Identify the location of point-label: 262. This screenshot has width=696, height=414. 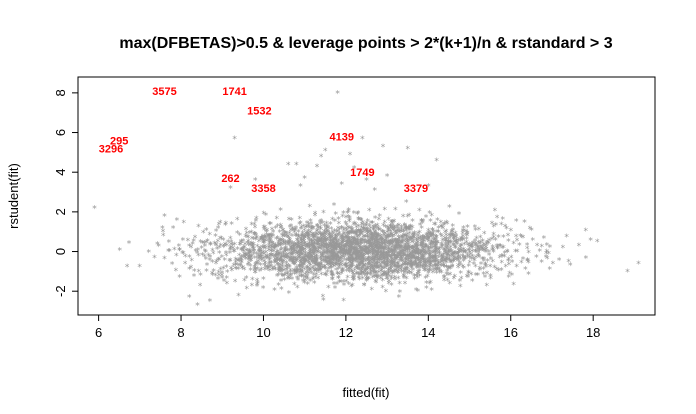
(230, 179).